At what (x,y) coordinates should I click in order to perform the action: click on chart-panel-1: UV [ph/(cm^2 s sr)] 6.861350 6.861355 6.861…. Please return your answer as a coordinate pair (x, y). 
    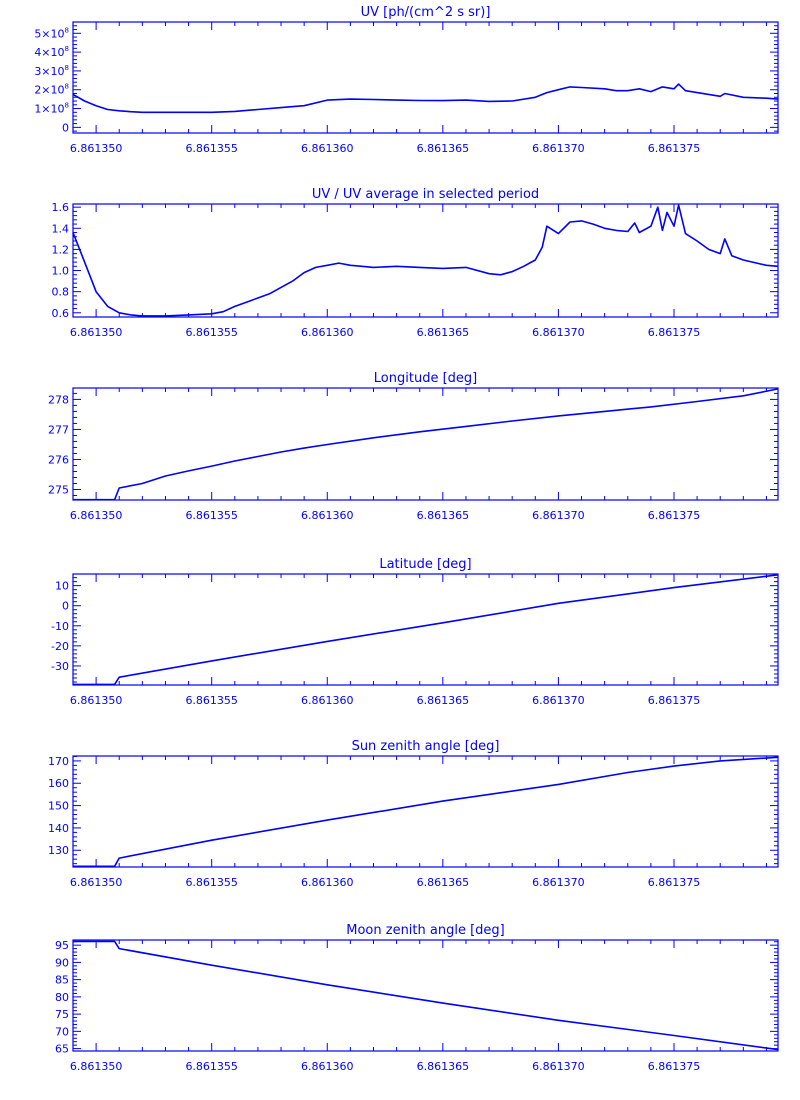
    Looking at the image, I should click on (406, 80).